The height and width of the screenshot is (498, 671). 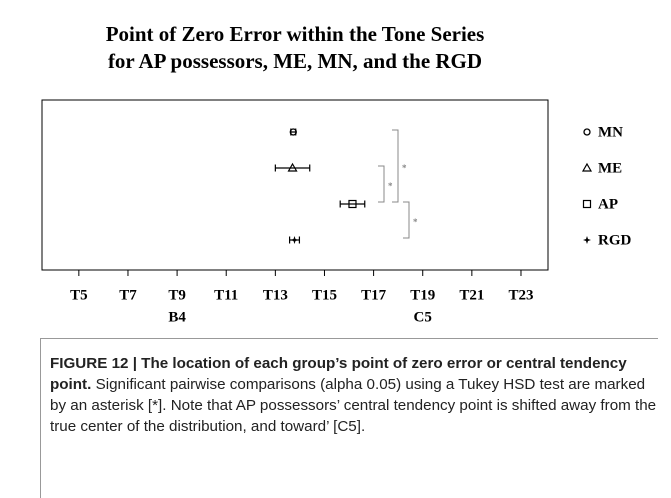 I want to click on legend-label: ME, so click(x=610, y=168).